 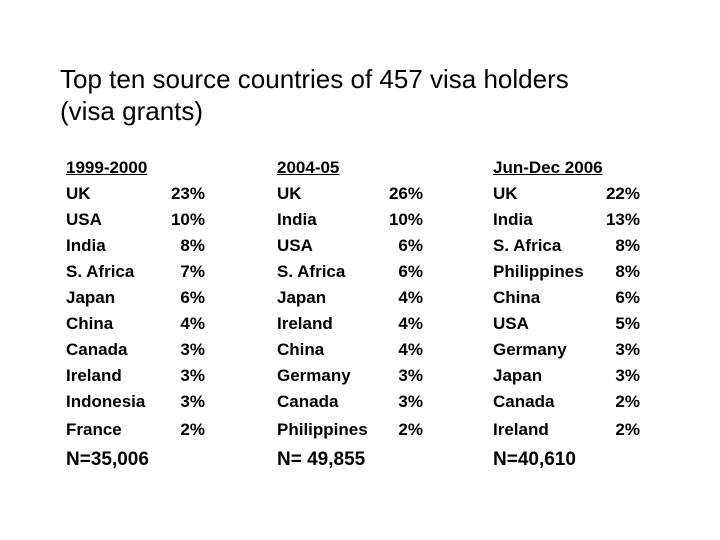 What do you see at coordinates (405, 193) in the screenshot?
I see `percentage: 26%` at bounding box center [405, 193].